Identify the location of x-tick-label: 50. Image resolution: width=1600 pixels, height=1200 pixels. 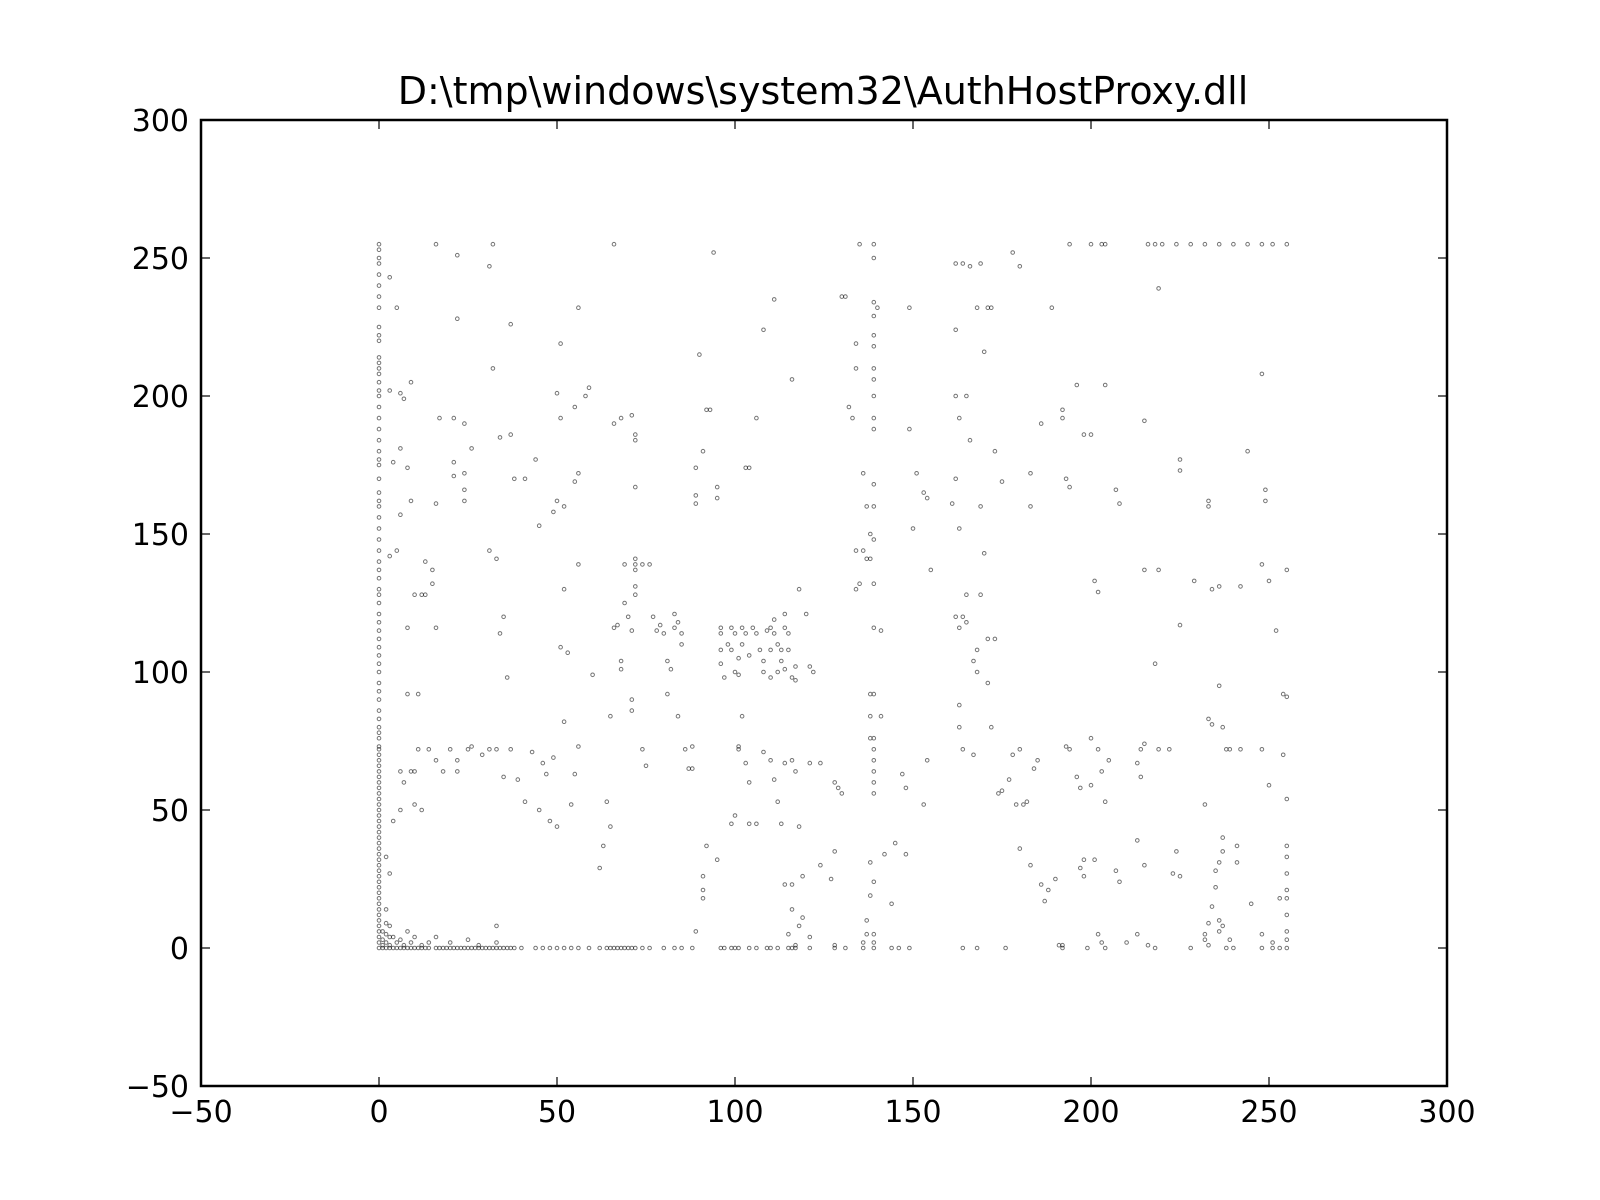
(557, 1112).